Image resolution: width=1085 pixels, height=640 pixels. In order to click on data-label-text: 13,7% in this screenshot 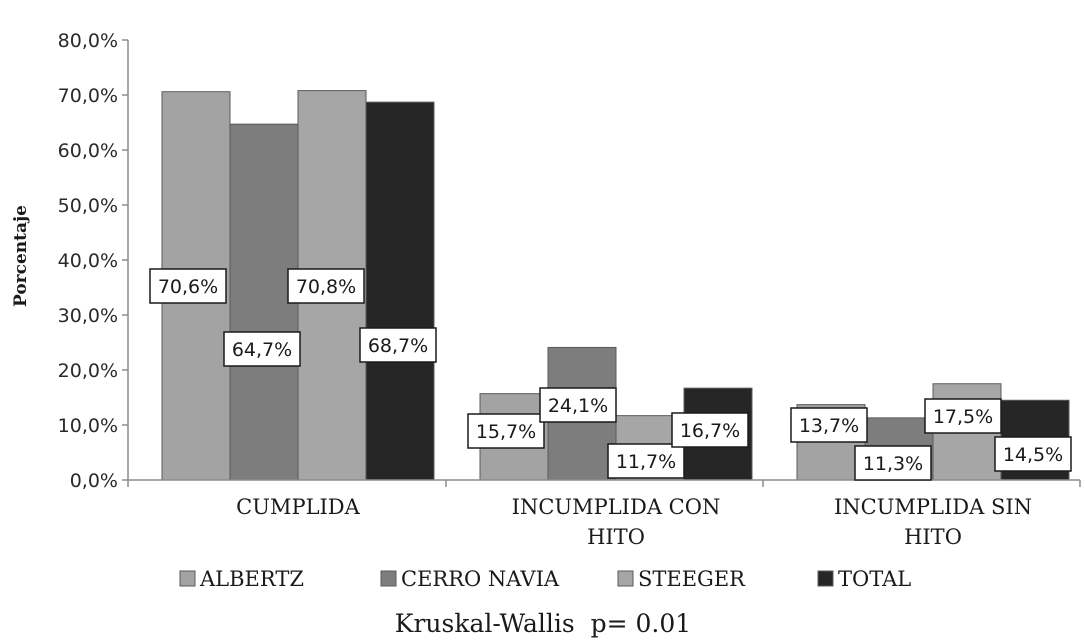, I will do `click(829, 426)`.